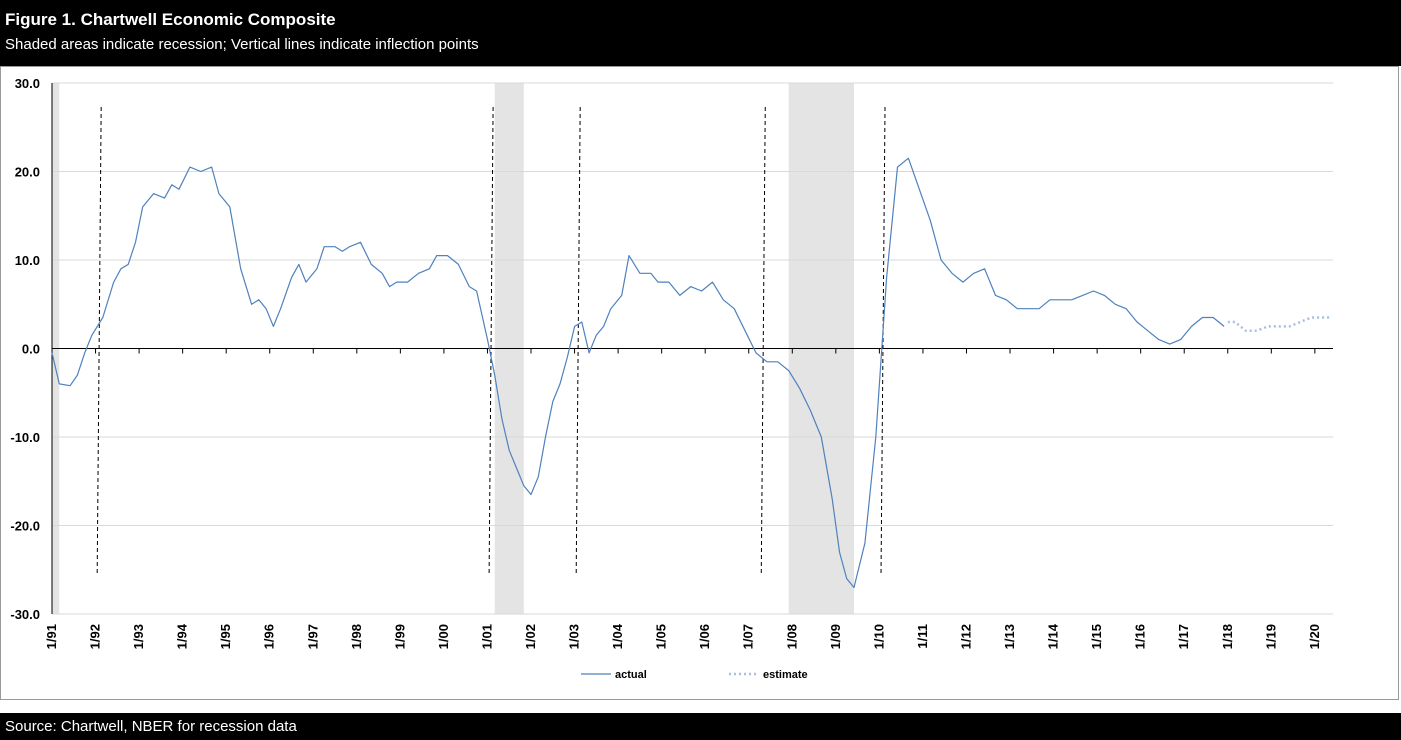  I want to click on y-tick-label: 0.0, so click(31, 349).